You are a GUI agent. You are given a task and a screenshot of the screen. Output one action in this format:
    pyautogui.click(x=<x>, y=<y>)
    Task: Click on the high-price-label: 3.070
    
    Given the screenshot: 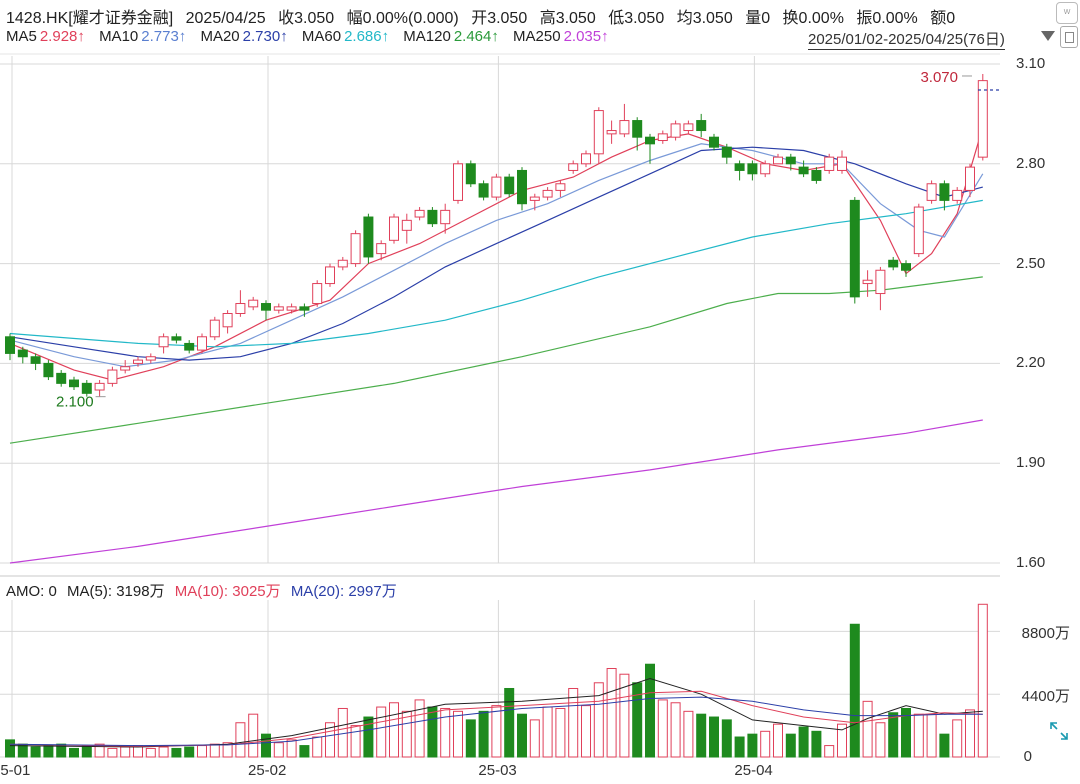 What is the action you would take?
    pyautogui.click(x=939, y=77)
    